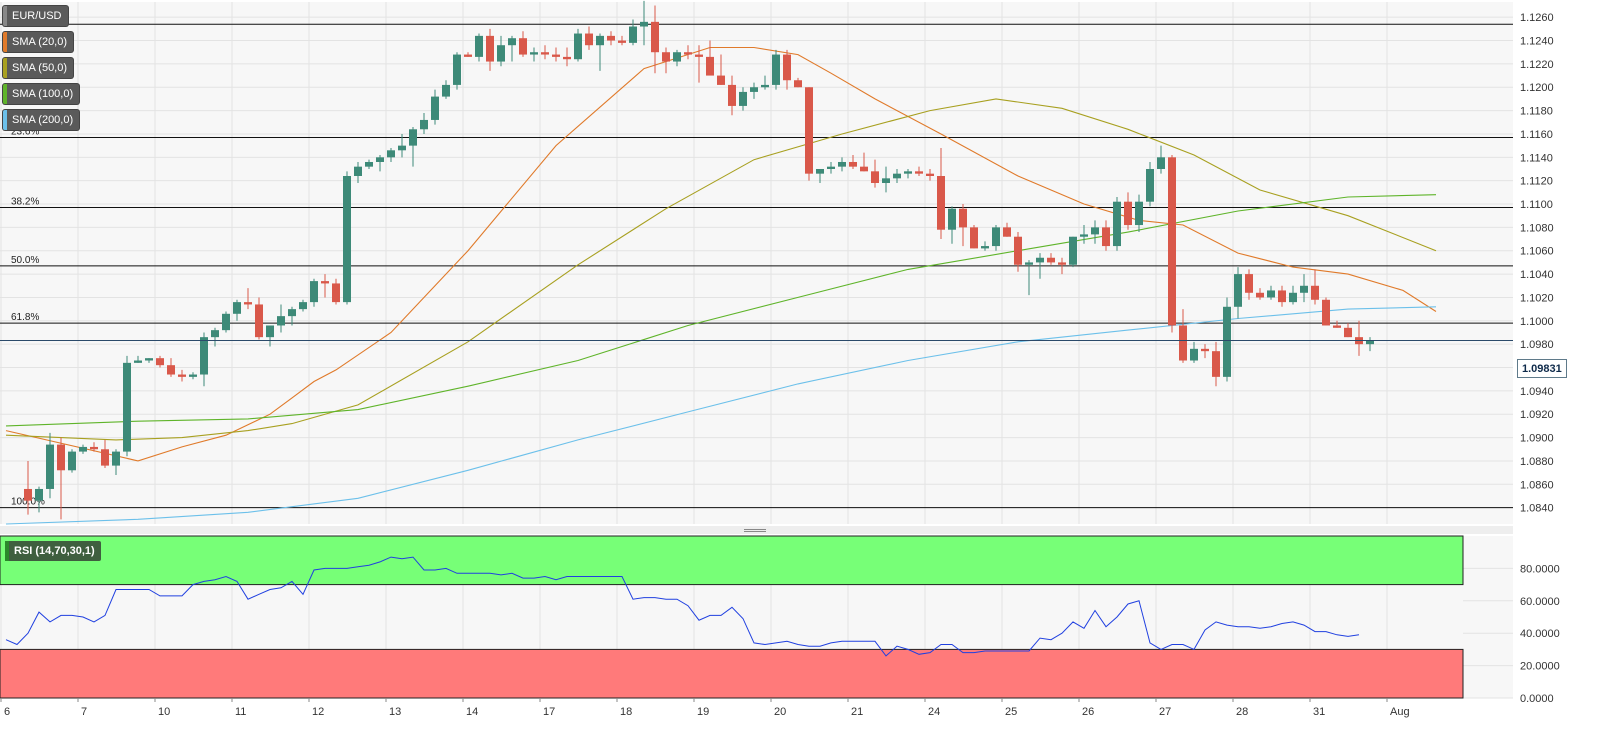 The height and width of the screenshot is (755, 1623). I want to click on legend-sma-200: SMA (200,0), so click(41, 120).